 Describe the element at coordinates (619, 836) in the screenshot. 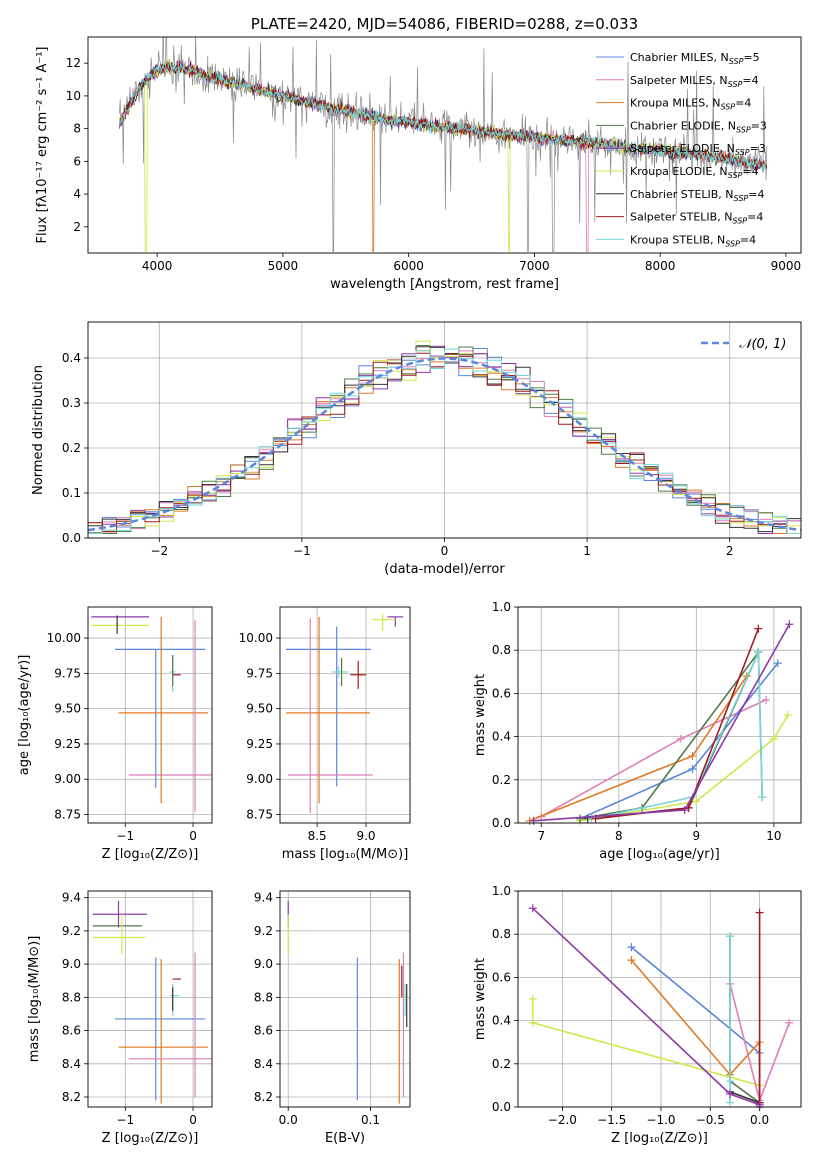

I see `x-tick-label: 8` at that location.